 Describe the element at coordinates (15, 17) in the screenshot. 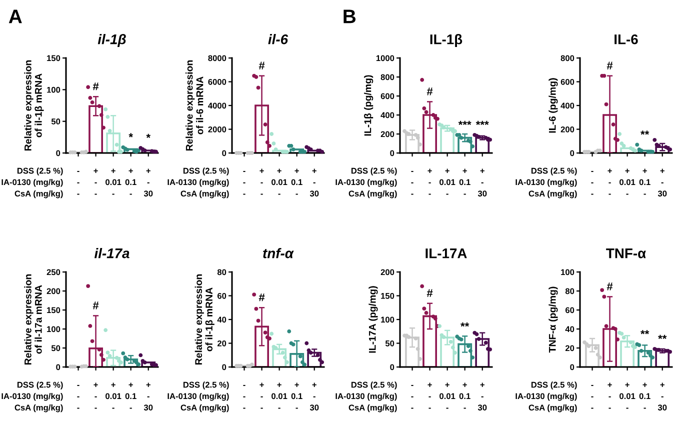

I see `text: A` at that location.